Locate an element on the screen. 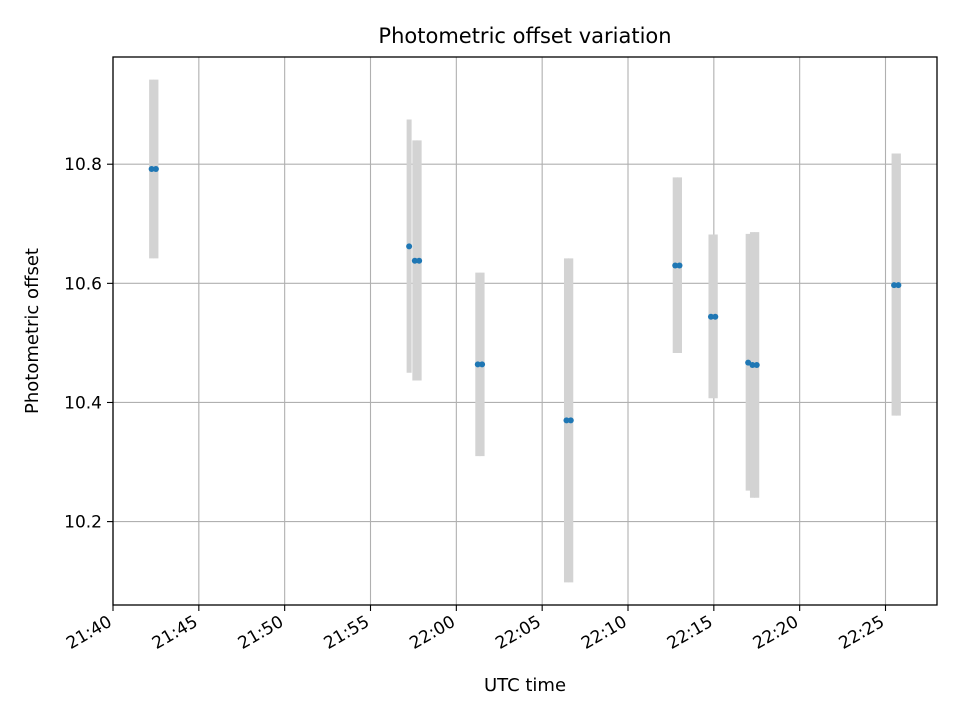 The height and width of the screenshot is (720, 960). y-tick-label: 10.6 is located at coordinates (83, 284).